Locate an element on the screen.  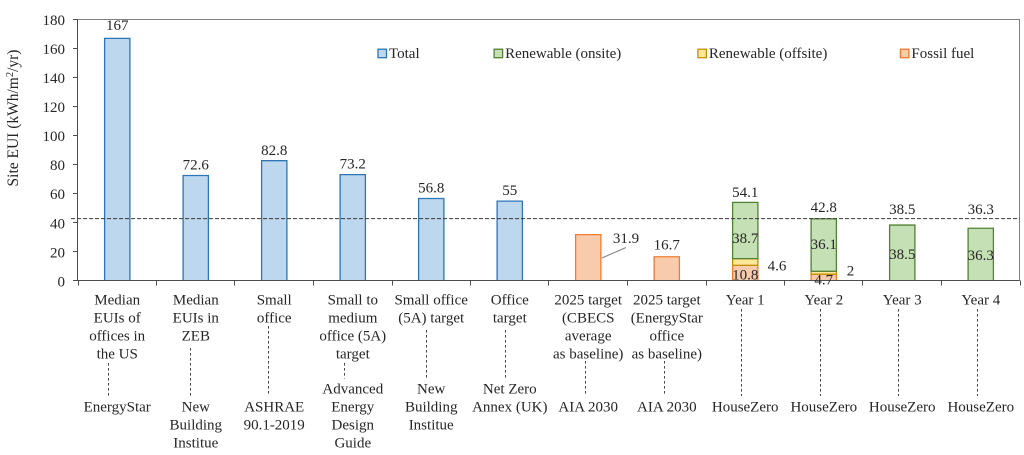
svg-text: 38.7 is located at coordinates (745, 239).